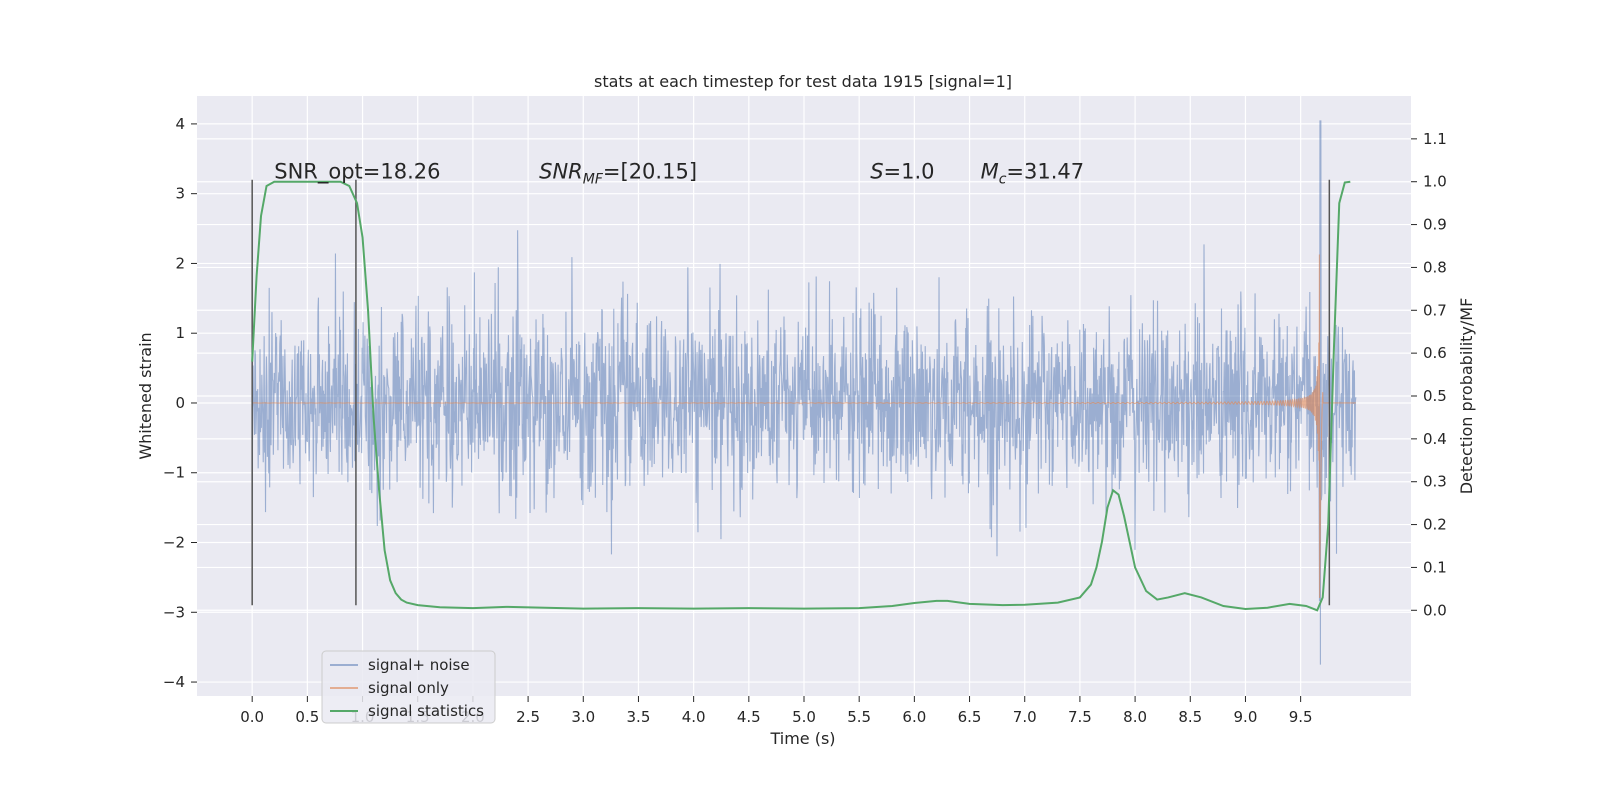 The image size is (1600, 800). What do you see at coordinates (1466, 396) in the screenshot?
I see `y2-axis-label: Detection probability/MF` at bounding box center [1466, 396].